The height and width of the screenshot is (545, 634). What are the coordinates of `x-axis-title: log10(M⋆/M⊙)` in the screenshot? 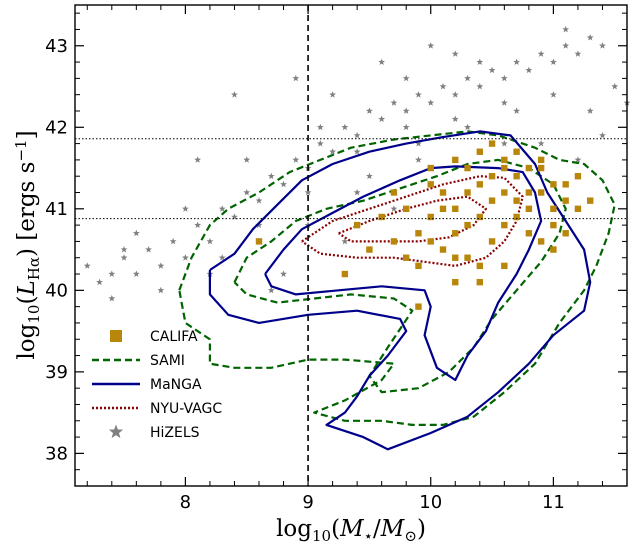 It's located at (351, 530).